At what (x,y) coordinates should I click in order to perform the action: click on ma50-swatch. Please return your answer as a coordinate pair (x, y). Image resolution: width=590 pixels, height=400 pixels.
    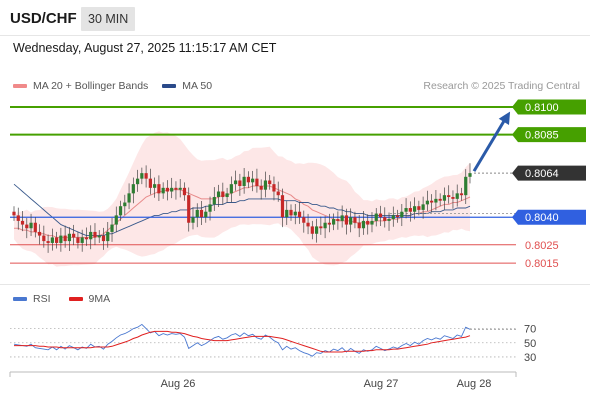
    Looking at the image, I should click on (169, 86).